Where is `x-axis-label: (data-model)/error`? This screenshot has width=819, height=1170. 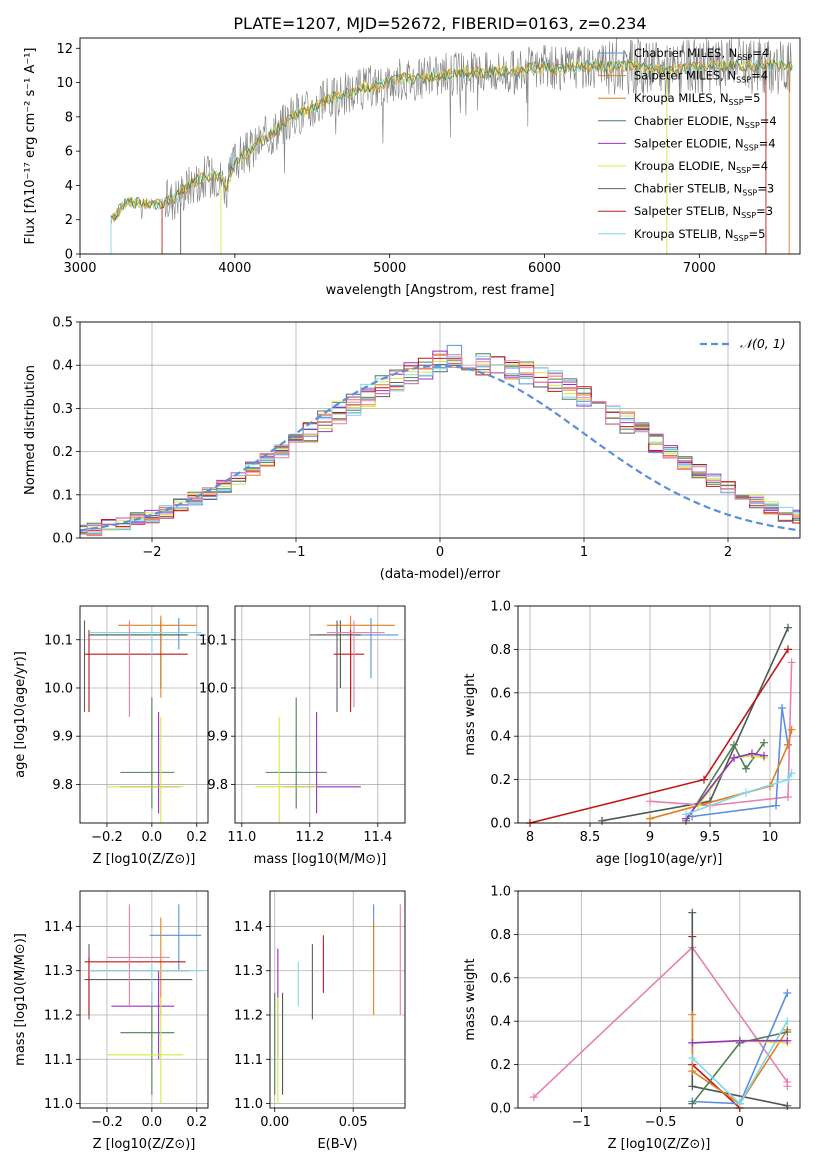
x-axis-label: (data-model)/error is located at coordinates (440, 574).